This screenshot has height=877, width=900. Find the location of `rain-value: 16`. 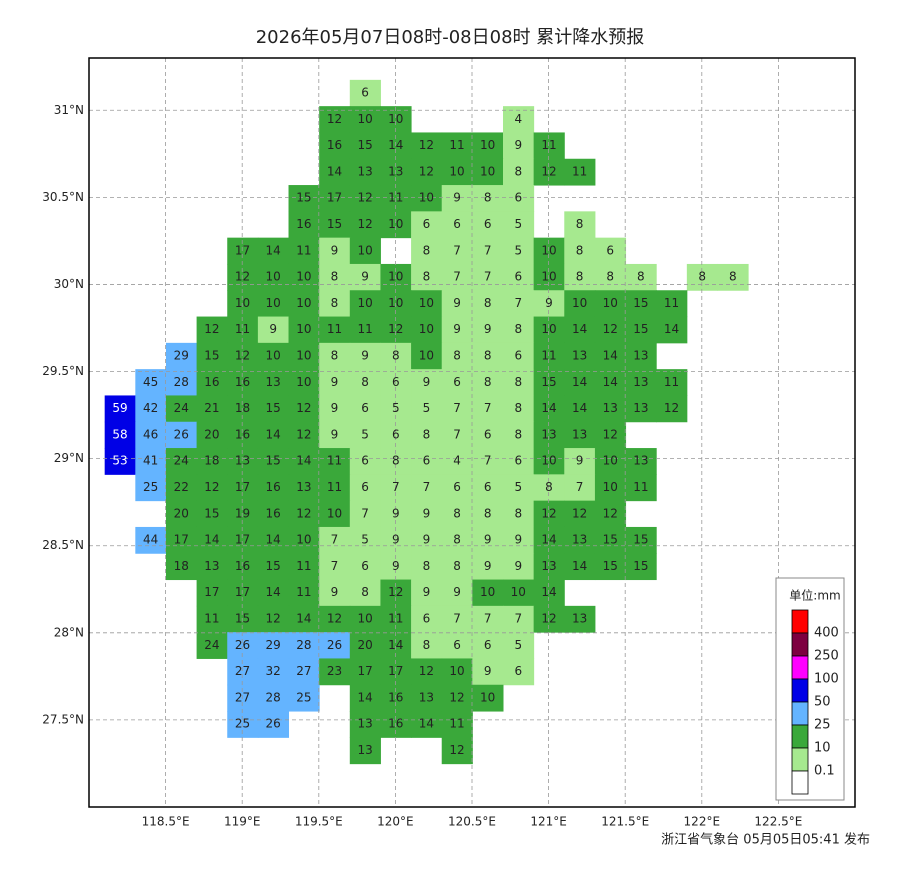

rain-value: 16 is located at coordinates (242, 434).